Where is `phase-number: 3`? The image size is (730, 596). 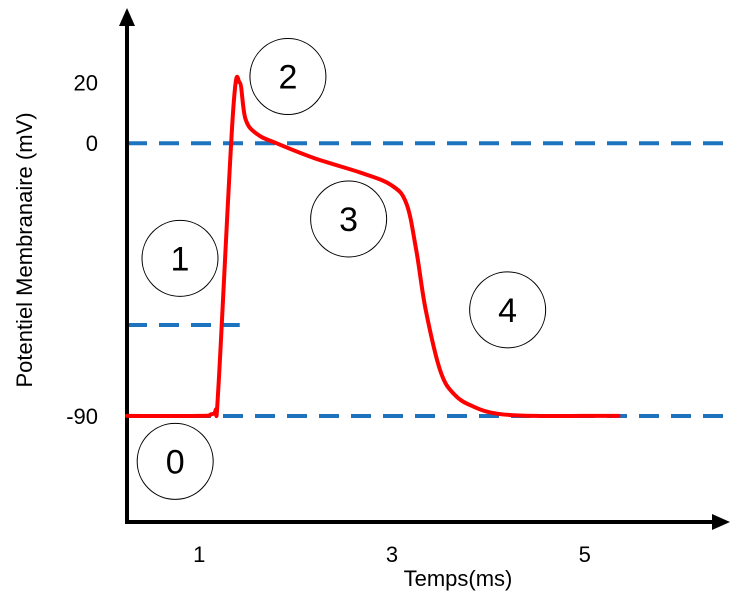
phase-number: 3 is located at coordinates (348, 220).